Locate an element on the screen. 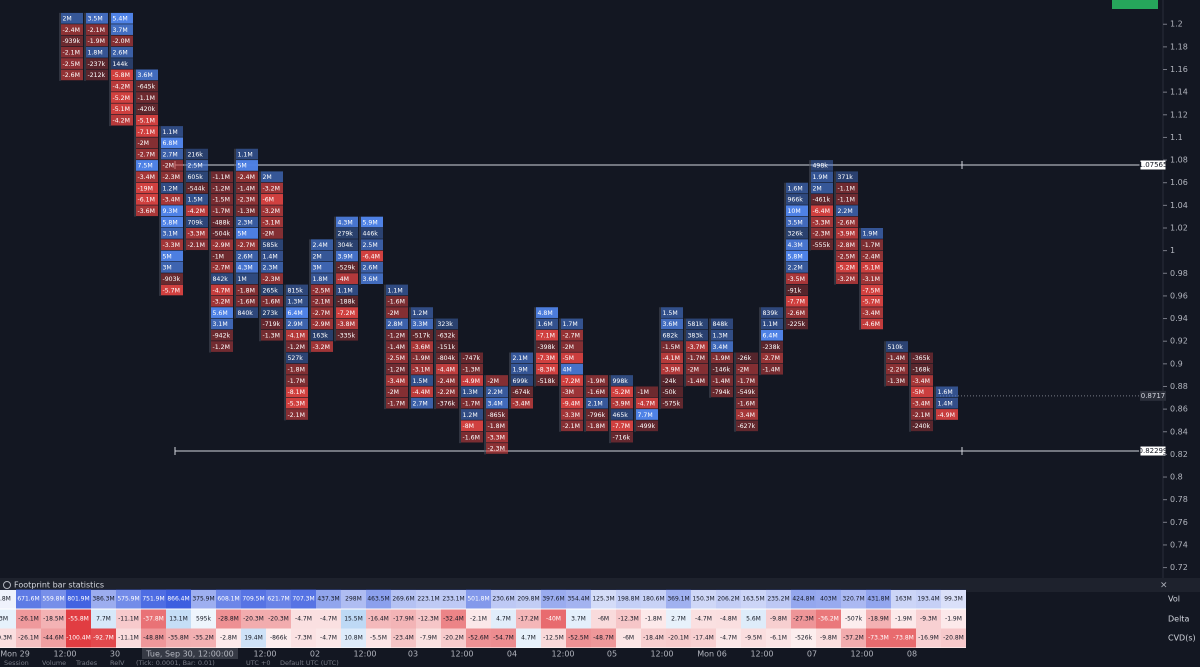 The width and height of the screenshot is (1200, 667). footprint-cell-label: -168k is located at coordinates (922, 369).